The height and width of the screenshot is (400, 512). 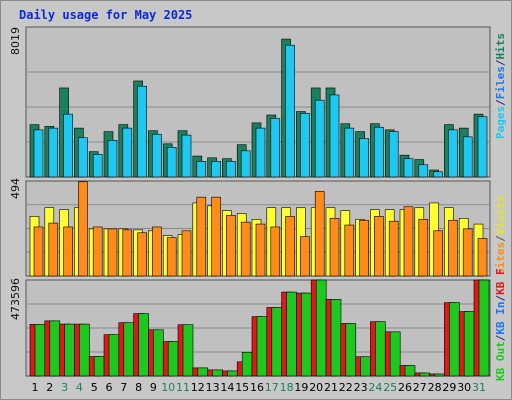 I want to click on x-tick-label: 3, so click(x=64, y=387).